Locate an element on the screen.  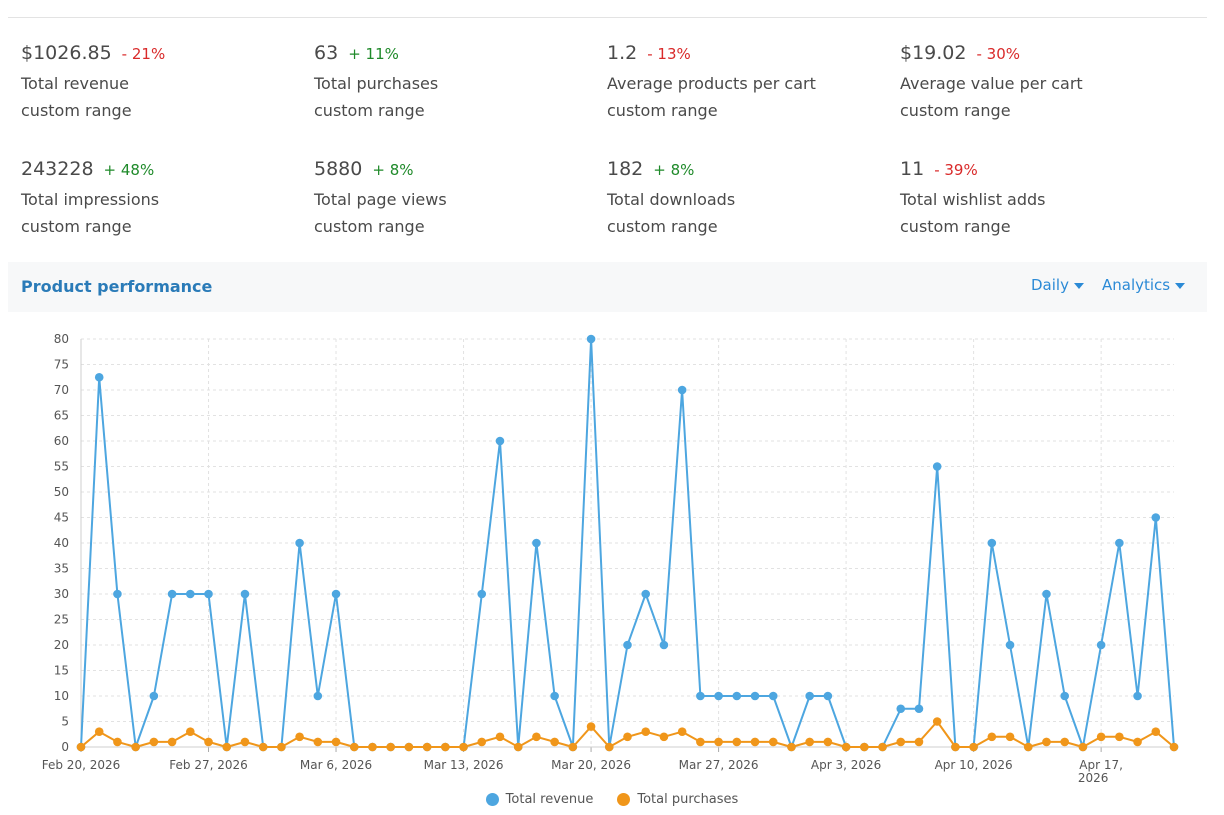
stat-value: 63 is located at coordinates (326, 53).